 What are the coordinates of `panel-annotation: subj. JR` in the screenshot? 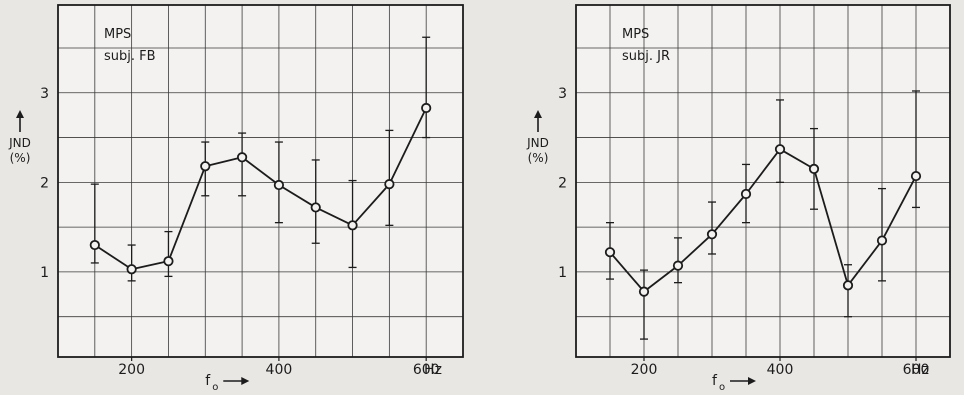 It's located at (646, 56).